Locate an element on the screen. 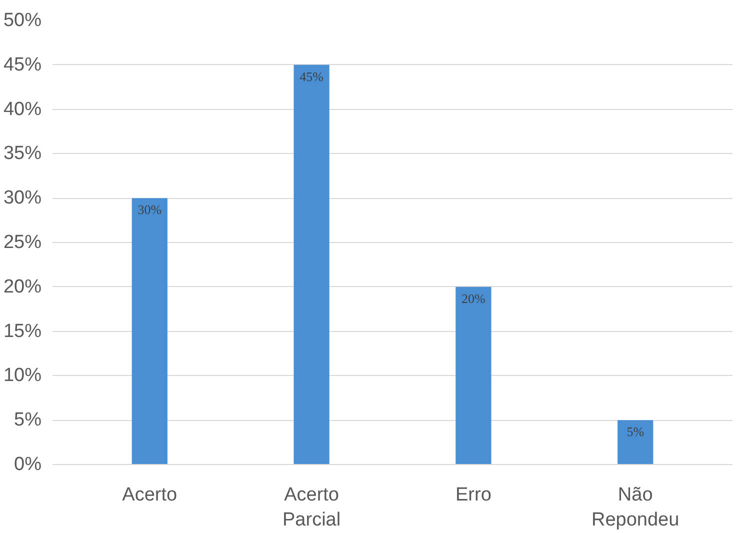 The width and height of the screenshot is (752, 533). y-tick-label: 20% is located at coordinates (22, 287).